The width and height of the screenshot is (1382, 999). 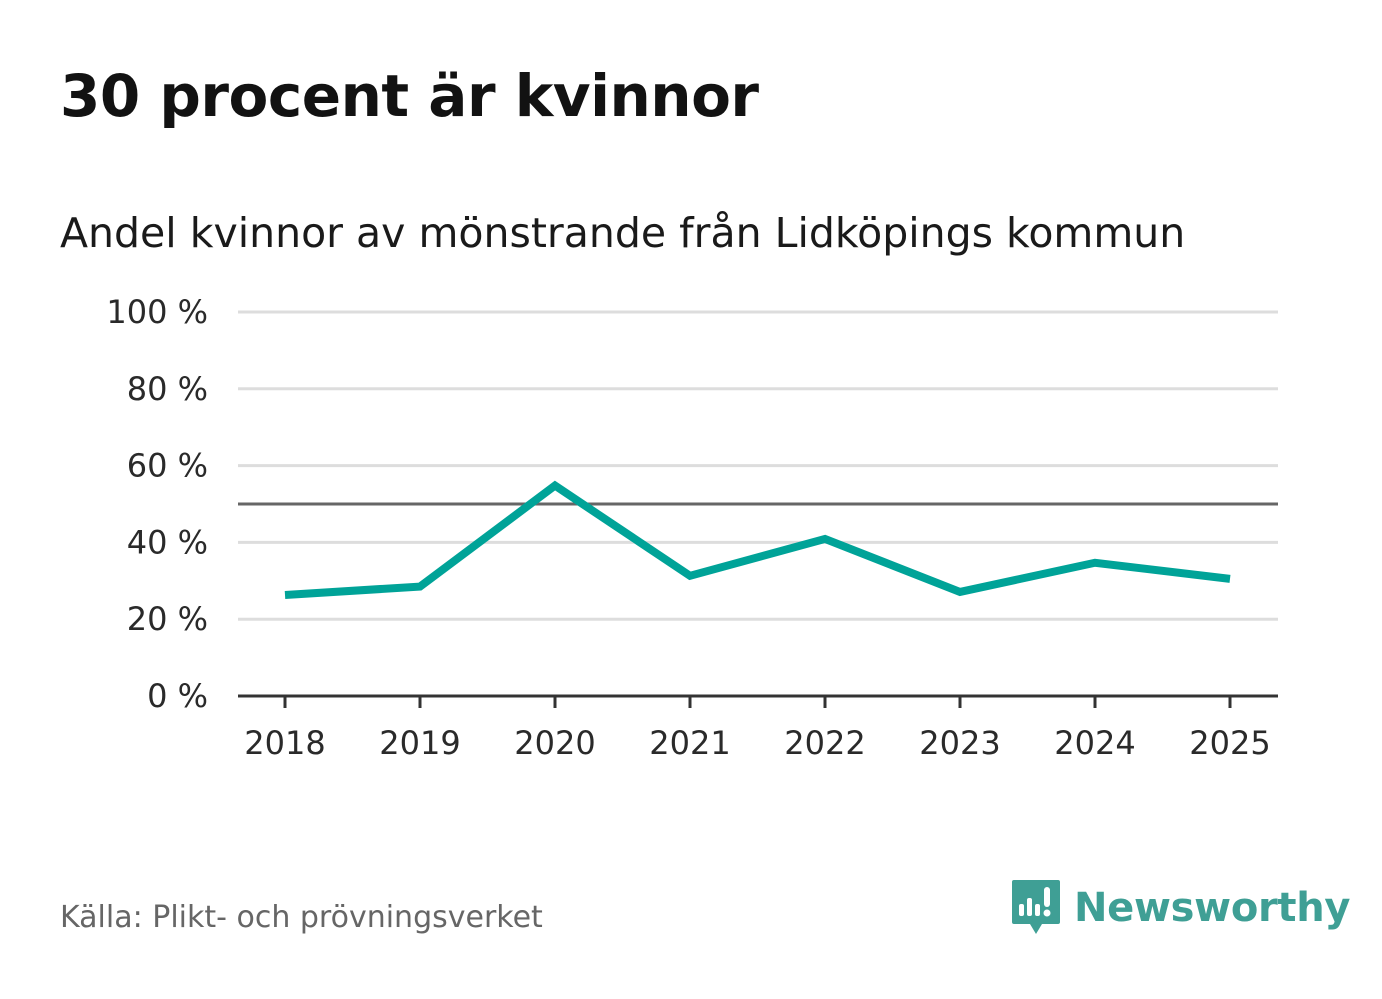 I want to click on y-tick-label: 20 %, so click(x=167, y=619).